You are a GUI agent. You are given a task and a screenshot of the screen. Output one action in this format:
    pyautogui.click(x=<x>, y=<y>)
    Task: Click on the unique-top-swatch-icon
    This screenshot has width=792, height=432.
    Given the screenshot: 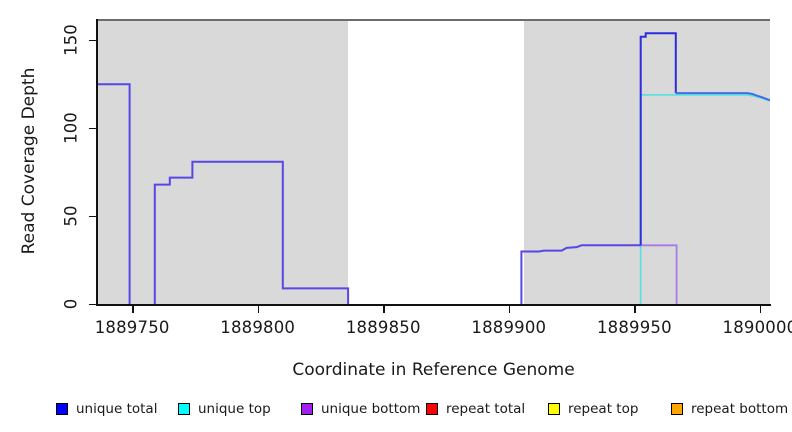 What is the action you would take?
    pyautogui.click(x=184, y=409)
    